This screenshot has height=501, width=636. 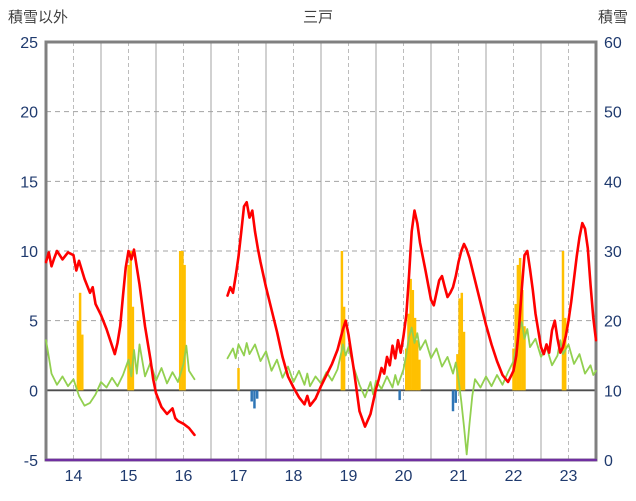 What do you see at coordinates (129, 476) in the screenshot?
I see `x-axis-tick: 15` at bounding box center [129, 476].